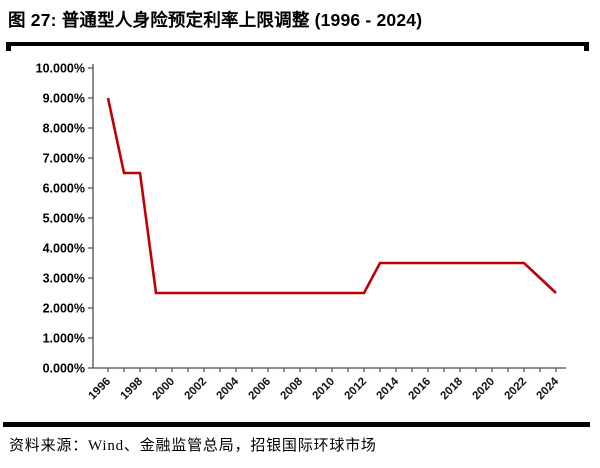  I want to click on x-tick-label: 2020, so click(484, 389).